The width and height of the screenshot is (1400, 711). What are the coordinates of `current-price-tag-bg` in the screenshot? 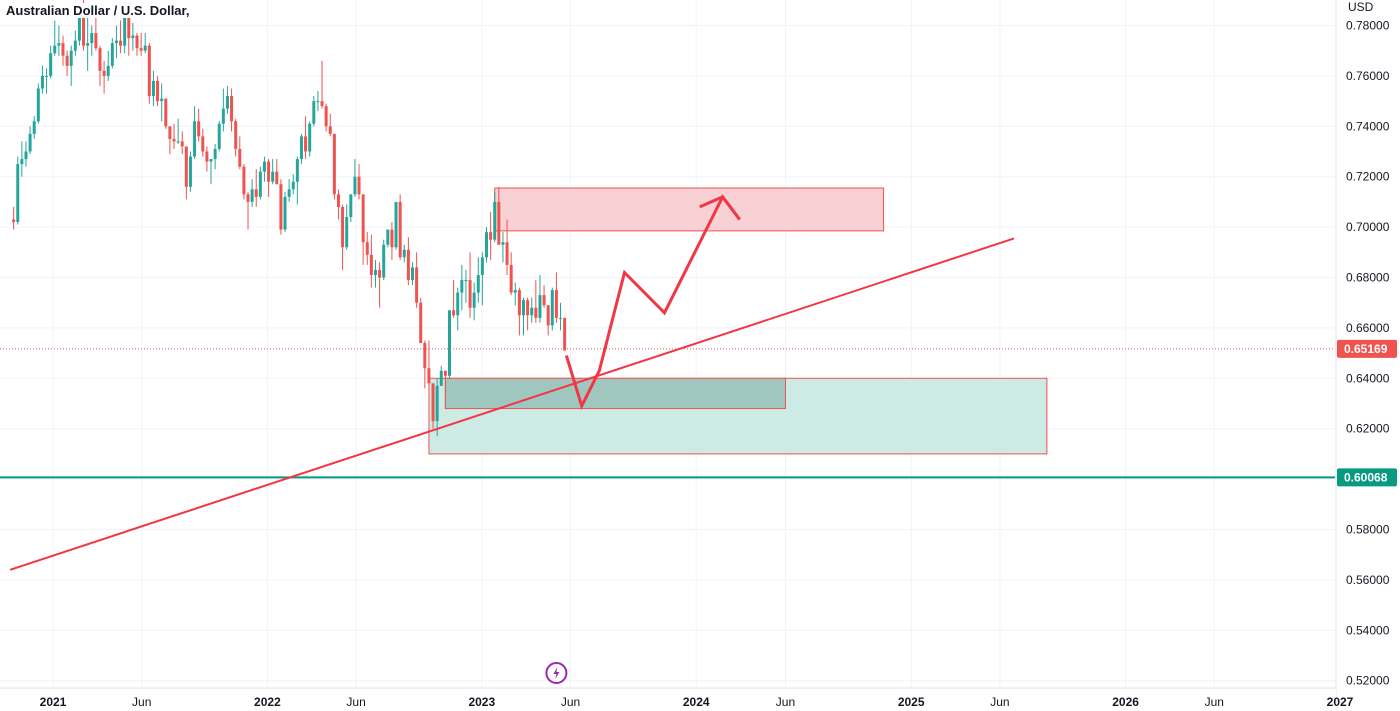 It's located at (1367, 348).